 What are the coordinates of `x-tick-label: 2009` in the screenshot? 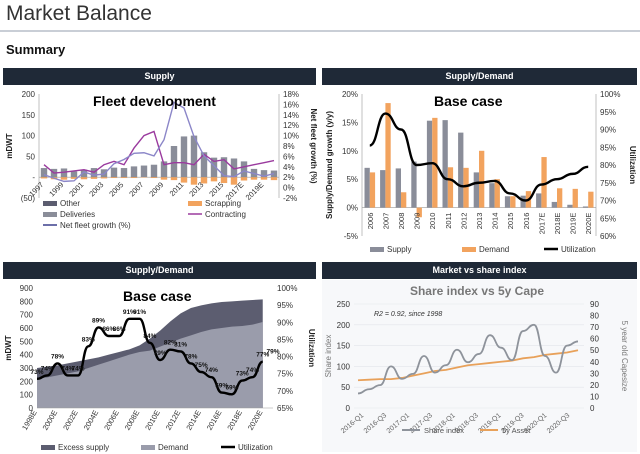 It's located at (417, 221).